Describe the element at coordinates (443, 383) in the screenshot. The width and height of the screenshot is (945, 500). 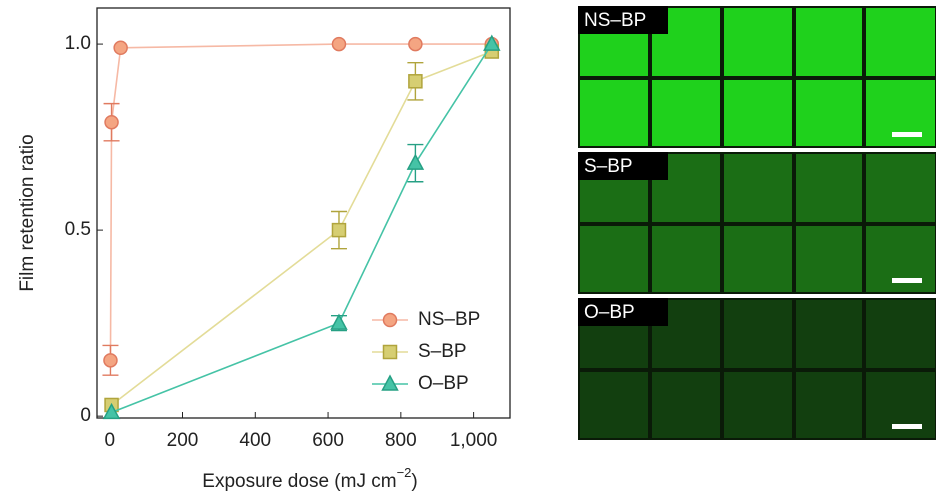
I see `legend-label: O–BP` at that location.